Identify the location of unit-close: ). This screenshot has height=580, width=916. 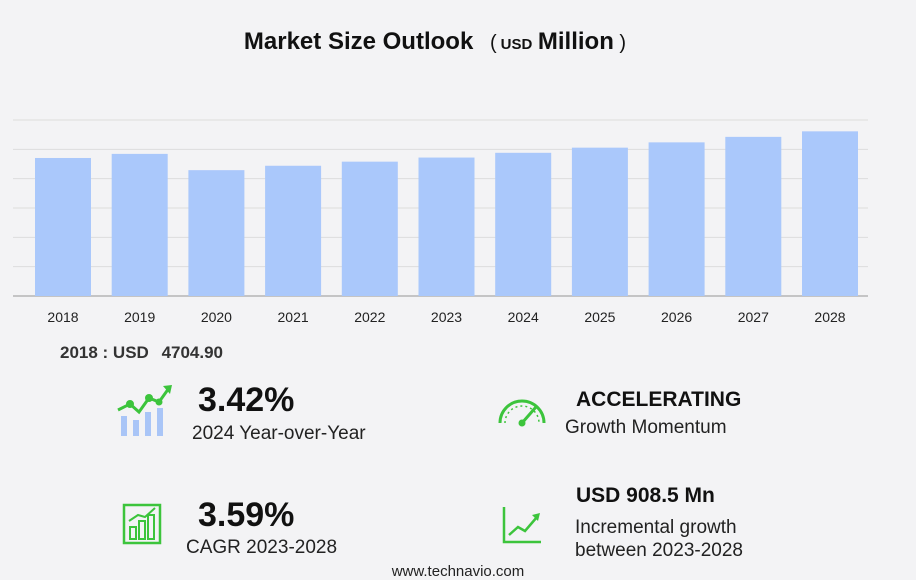
(623, 43).